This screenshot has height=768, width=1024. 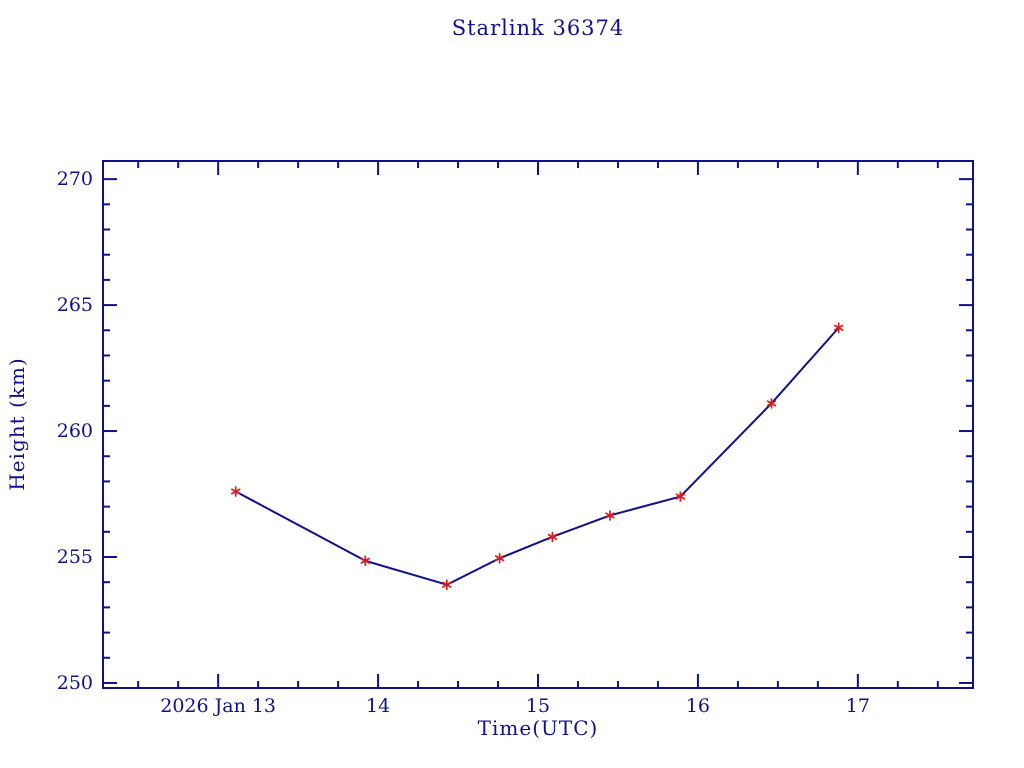 I want to click on x-tick-label: 14, so click(x=378, y=706).